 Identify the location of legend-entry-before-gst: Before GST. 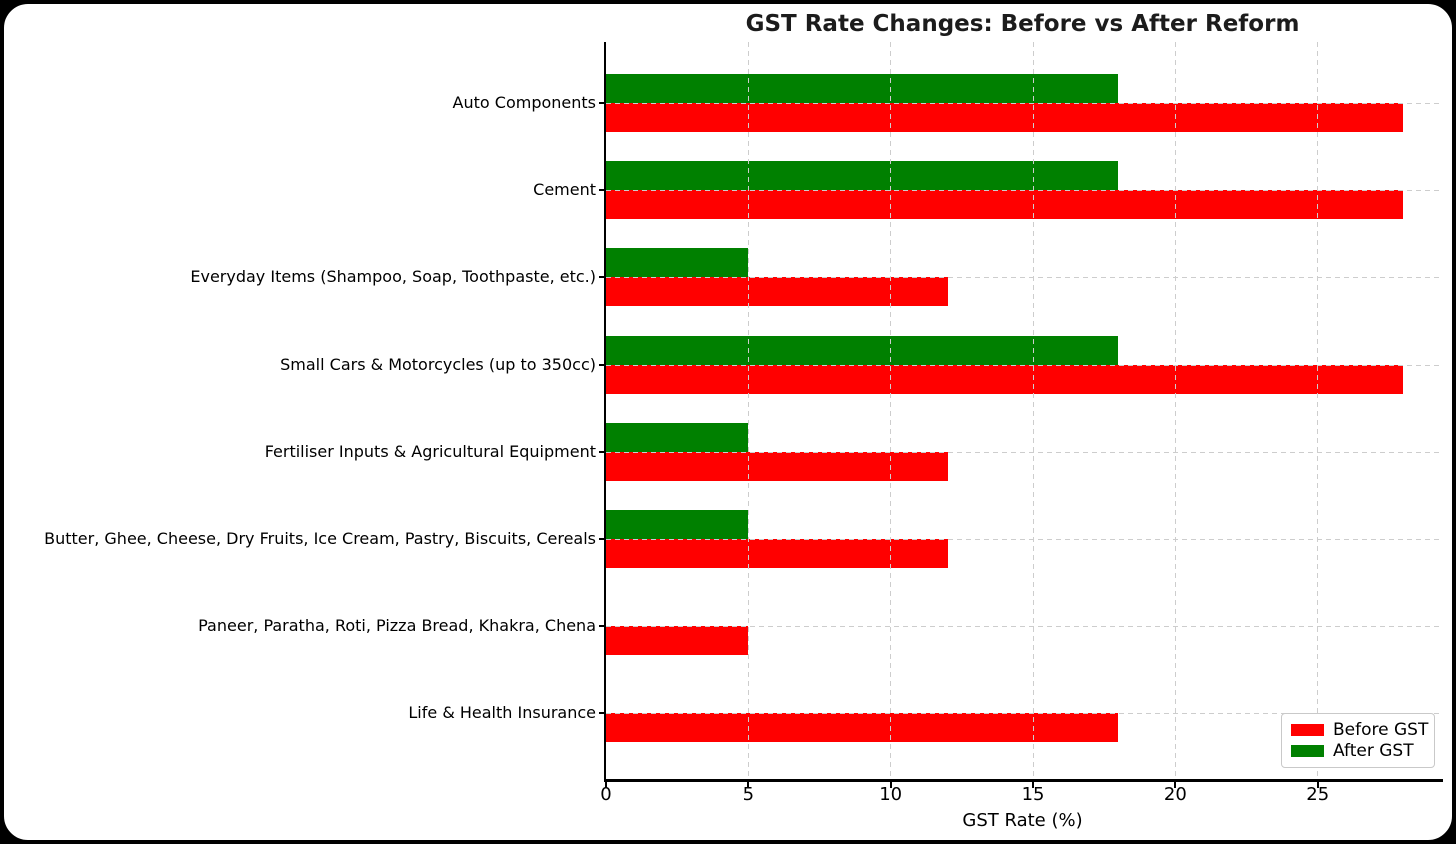
(1360, 730).